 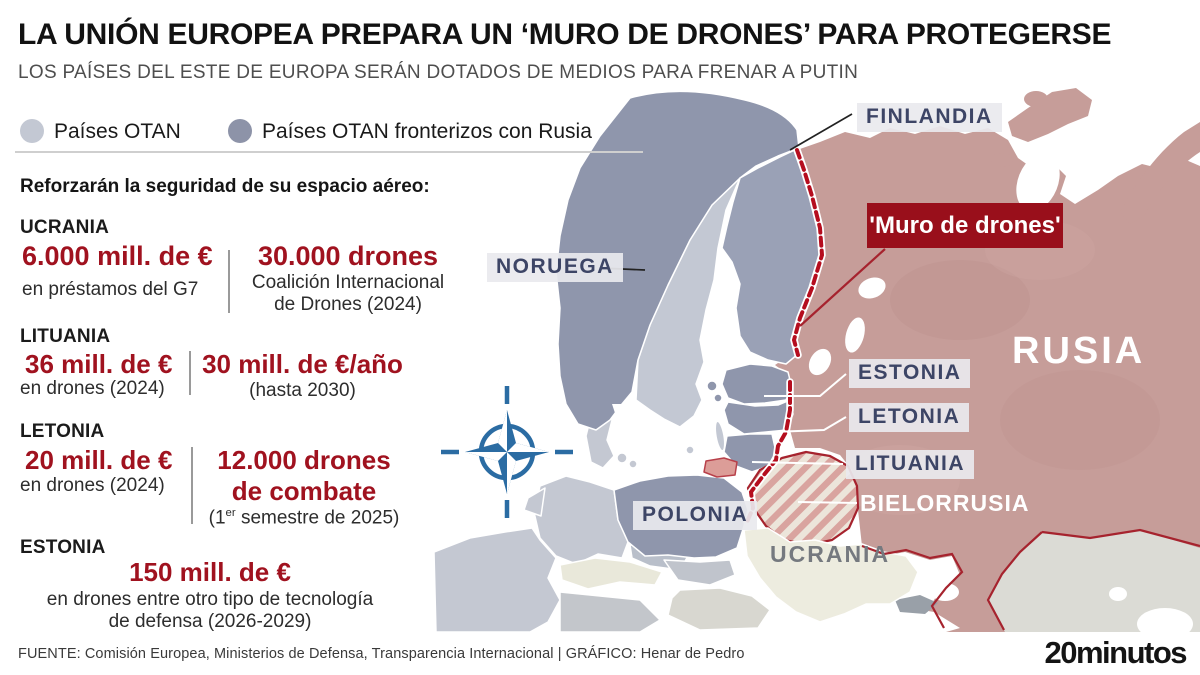 What do you see at coordinates (427, 131) in the screenshot?
I see `legend-label-nato-border: Países OTAN fronterizos con Rusia` at bounding box center [427, 131].